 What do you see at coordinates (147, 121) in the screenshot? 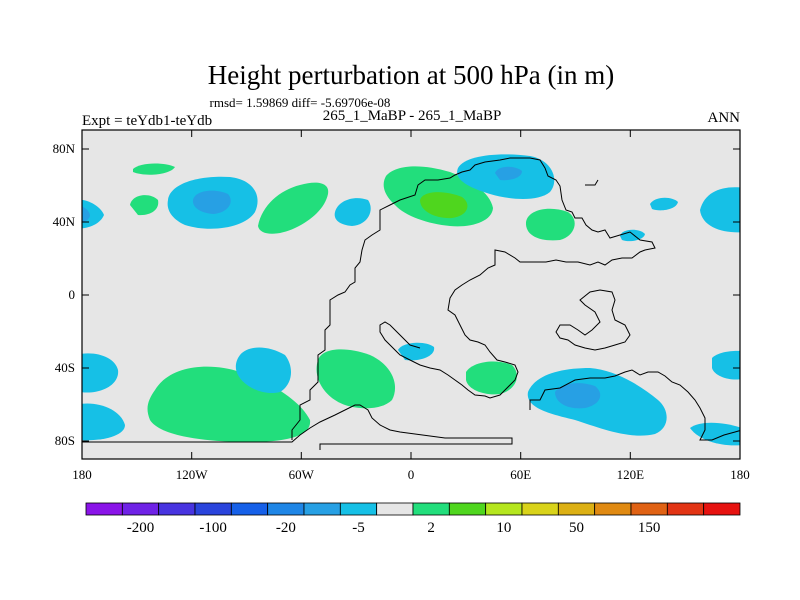
I see `experiment-label: Expt = teYdb1-teYdb` at bounding box center [147, 121].